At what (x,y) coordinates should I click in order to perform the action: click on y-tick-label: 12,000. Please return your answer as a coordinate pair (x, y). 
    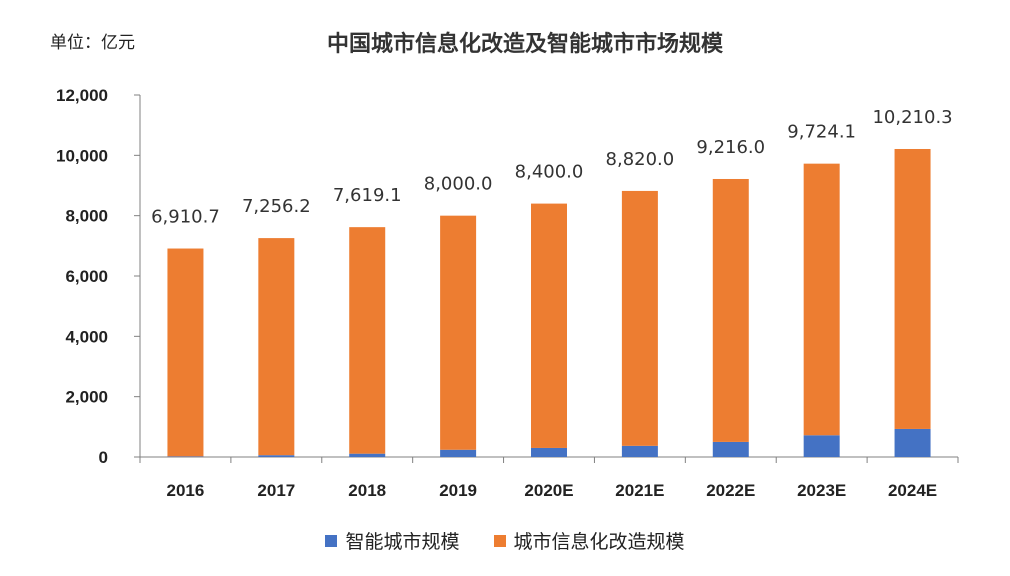
    Looking at the image, I should click on (82, 95).